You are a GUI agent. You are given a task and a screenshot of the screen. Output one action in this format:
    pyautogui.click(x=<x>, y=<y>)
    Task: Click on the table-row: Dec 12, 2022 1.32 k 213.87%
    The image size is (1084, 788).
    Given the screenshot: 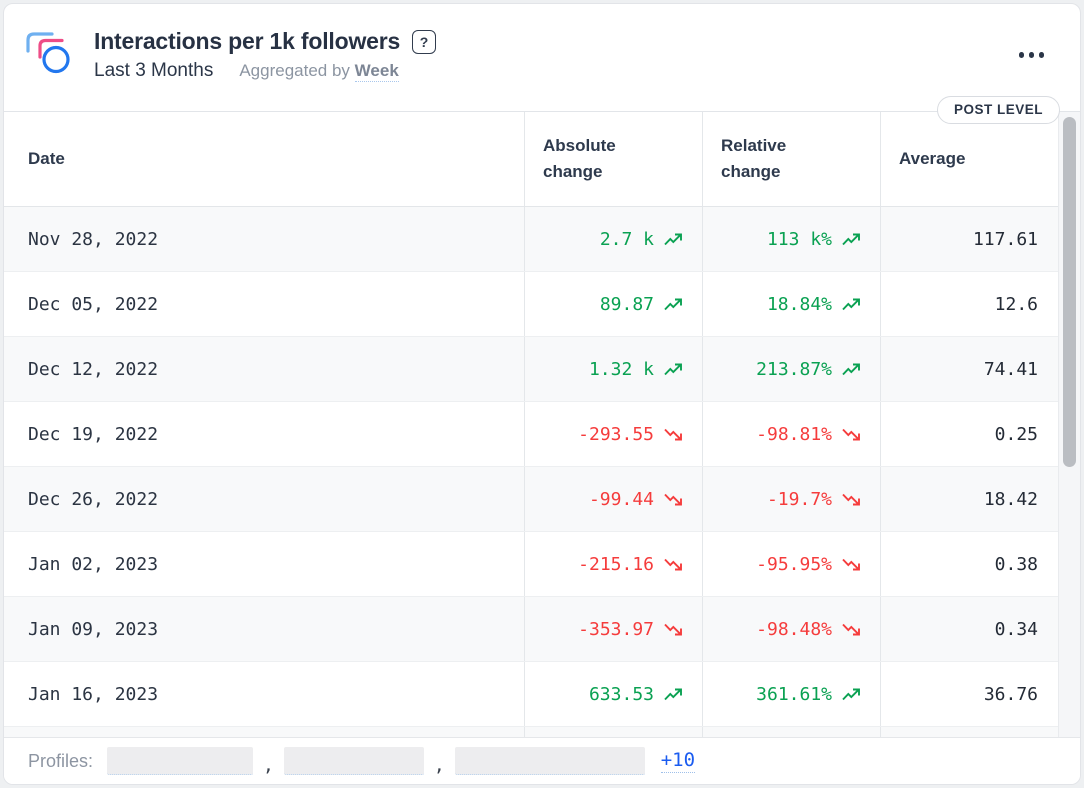 What is the action you would take?
    pyautogui.click(x=531, y=369)
    